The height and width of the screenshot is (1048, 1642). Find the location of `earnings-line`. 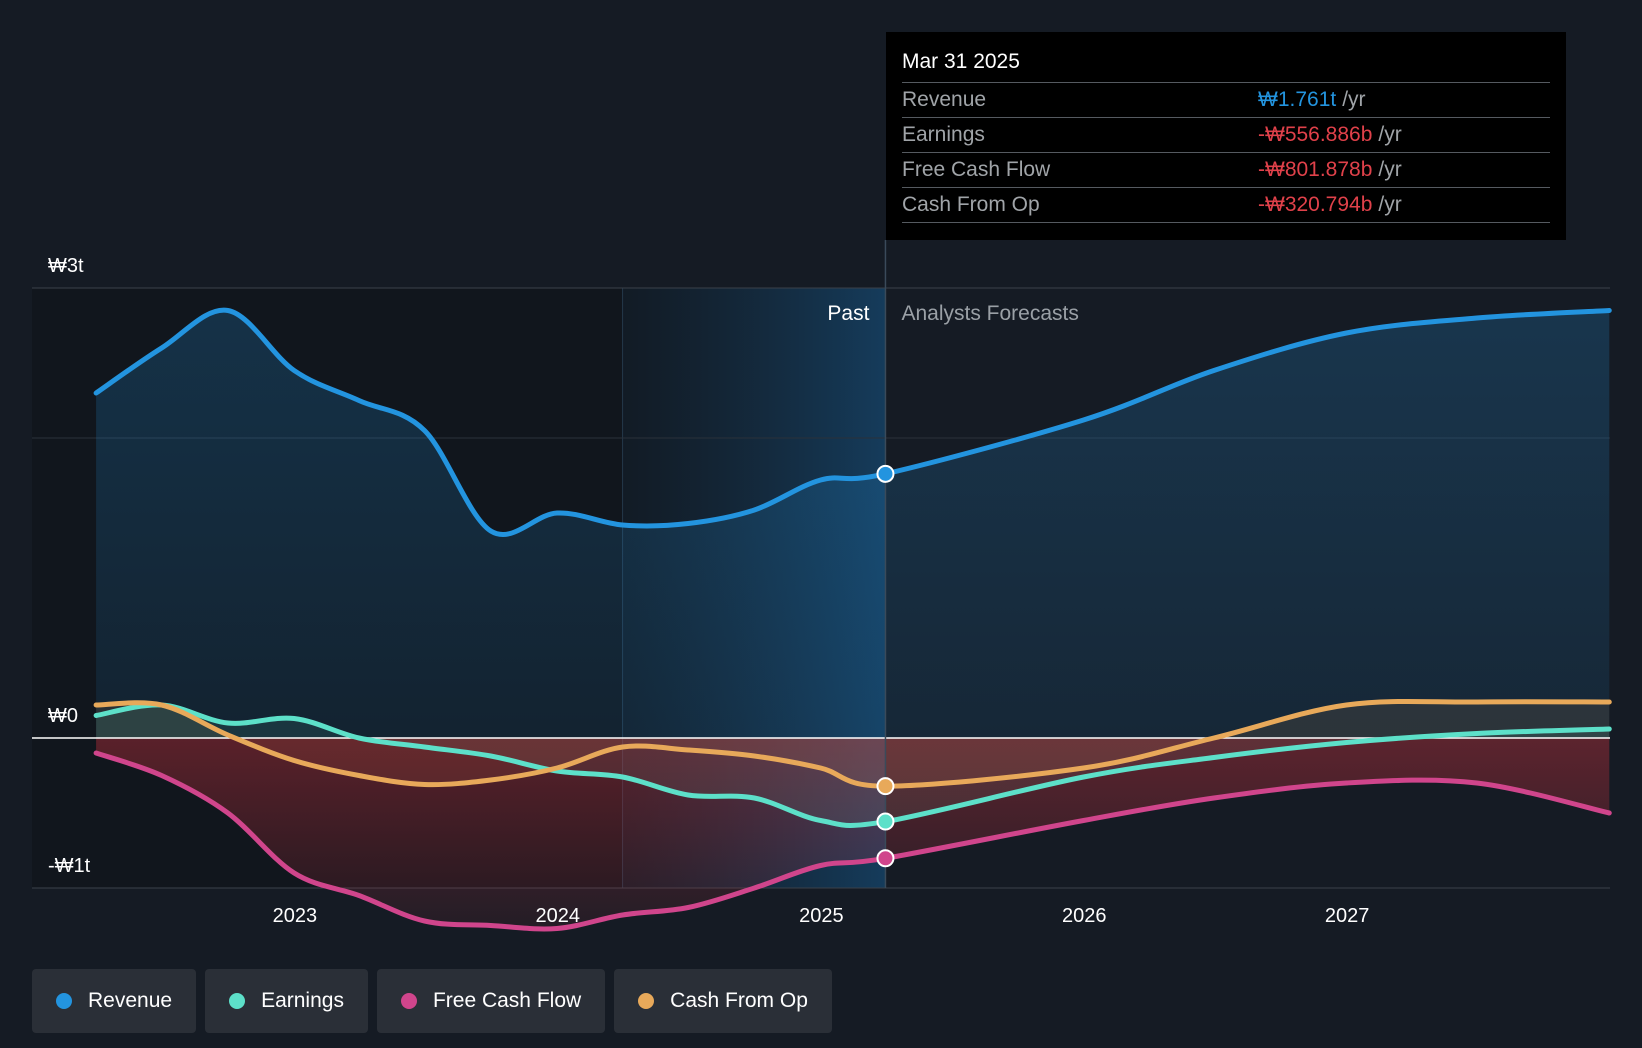

earnings-line is located at coordinates (852, 765).